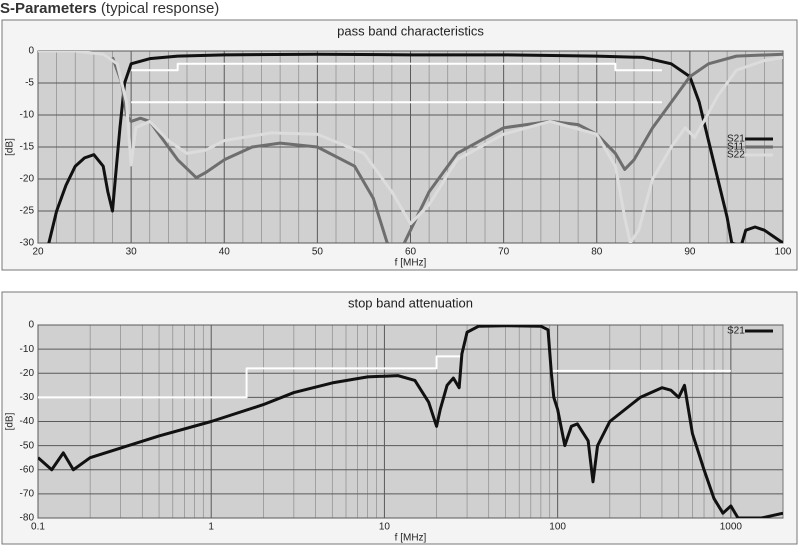 This screenshot has height=546, width=800. I want to click on y-tick-label: -5, so click(29, 83).